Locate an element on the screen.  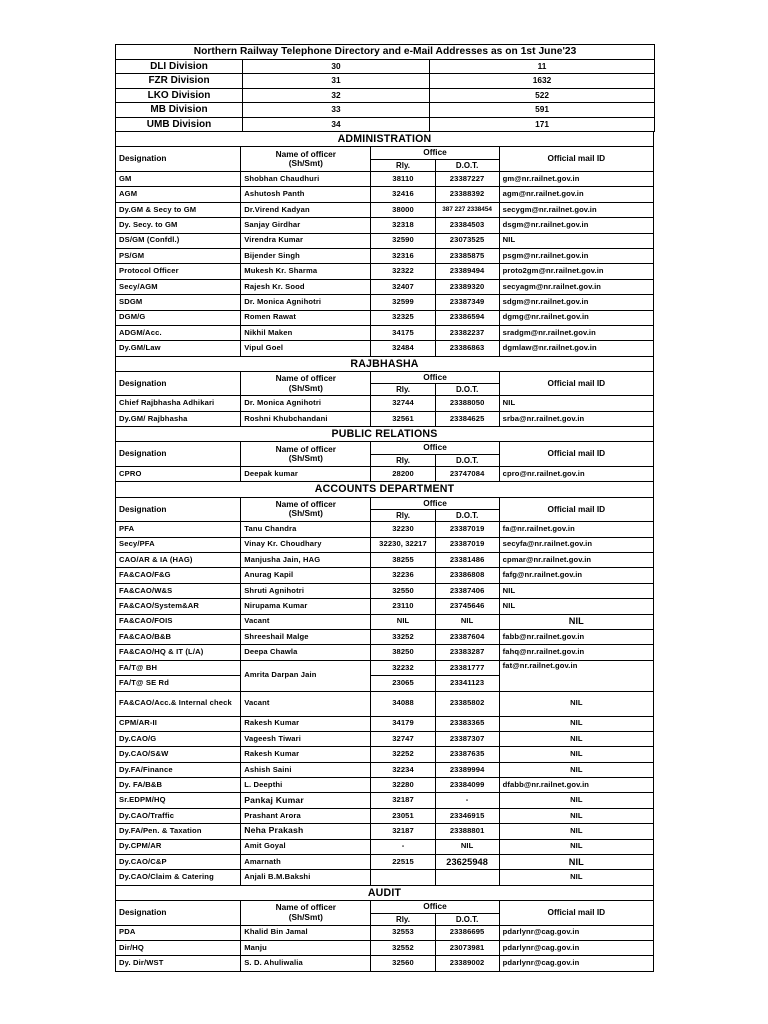
header-official-mail-id: Official mail ID is located at coordinates (576, 383).